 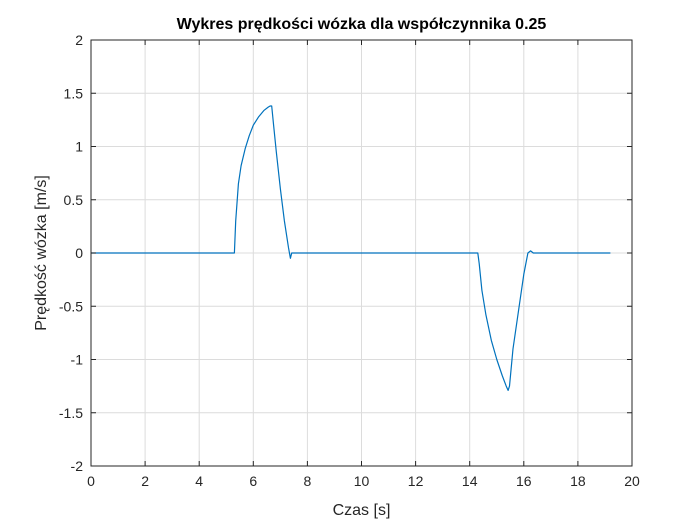 I want to click on x-tick-label: 14, so click(x=470, y=481).